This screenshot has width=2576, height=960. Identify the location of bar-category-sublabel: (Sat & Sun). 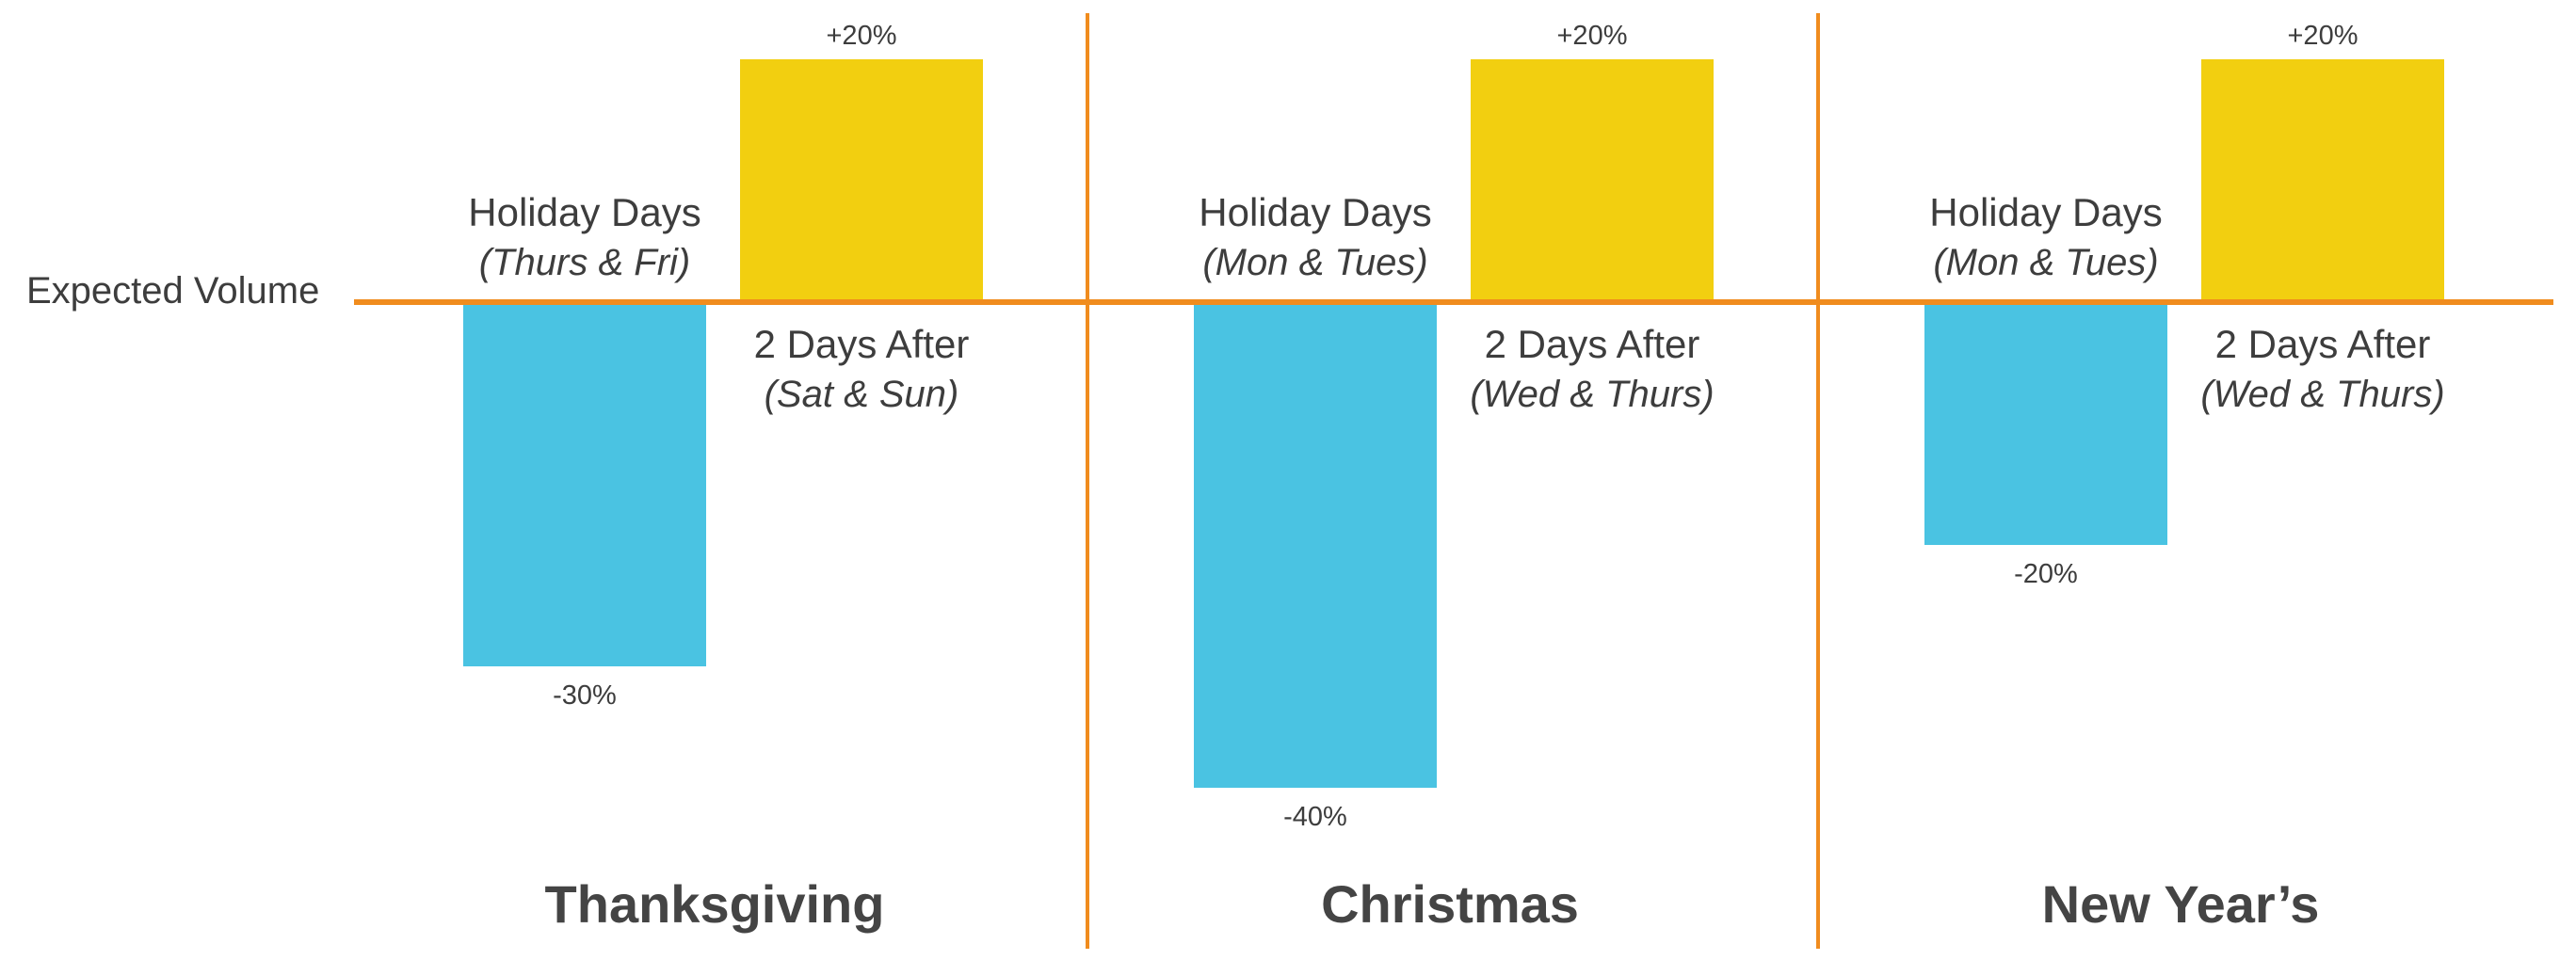
(862, 394).